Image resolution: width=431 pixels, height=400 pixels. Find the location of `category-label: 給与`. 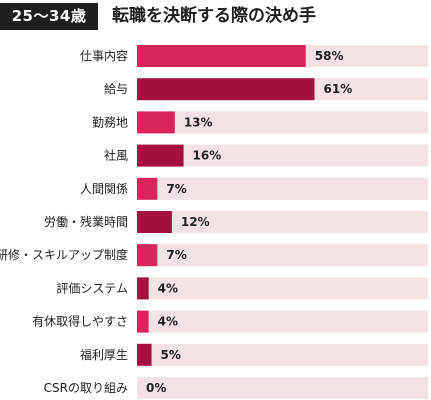

category-label: 給与 is located at coordinates (116, 89).